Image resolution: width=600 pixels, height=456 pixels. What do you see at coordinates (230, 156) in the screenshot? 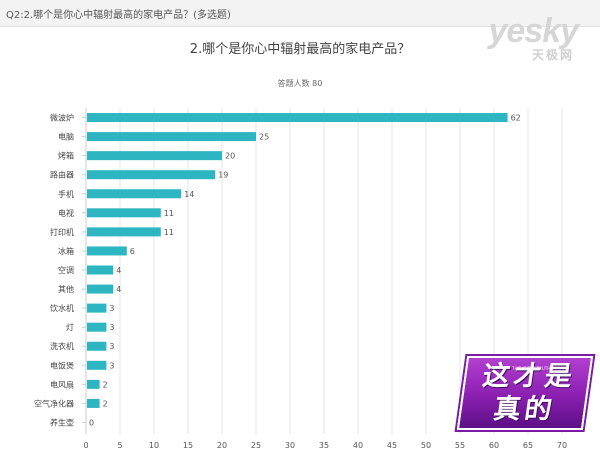
I see `value-label: 20` at bounding box center [230, 156].